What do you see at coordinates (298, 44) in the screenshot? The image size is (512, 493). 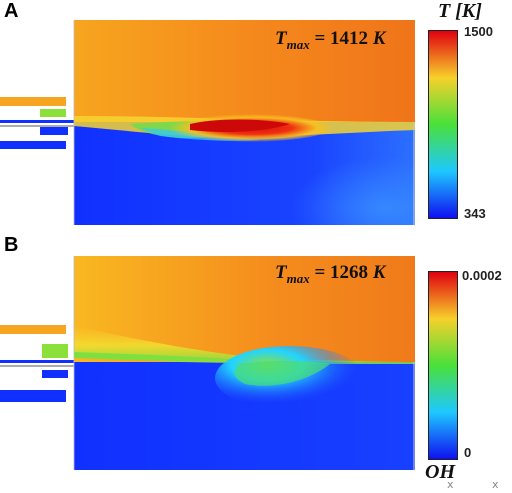 I see `tmax-sub-a: max` at bounding box center [298, 44].